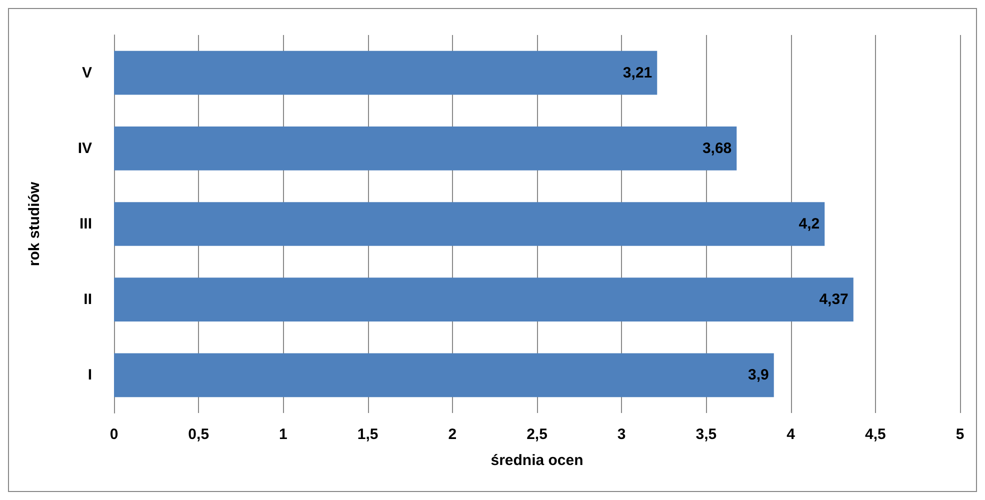 The height and width of the screenshot is (500, 985). Describe the element at coordinates (809, 224) in the screenshot. I see `data-label: 4,2` at that location.